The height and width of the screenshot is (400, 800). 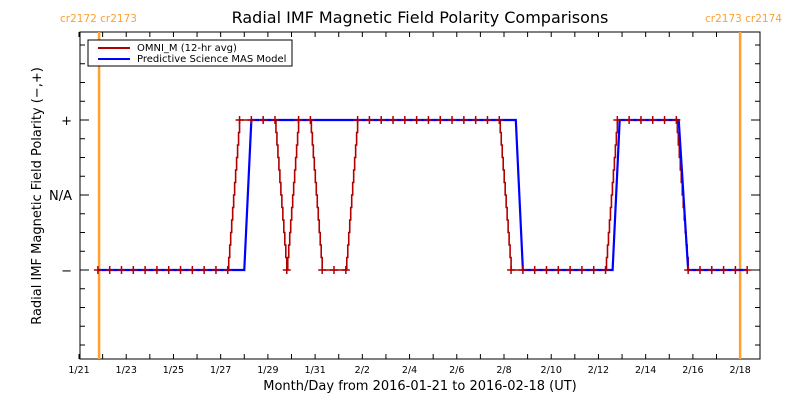 I want to click on x-tick-label-7: 2/4, so click(x=409, y=370).